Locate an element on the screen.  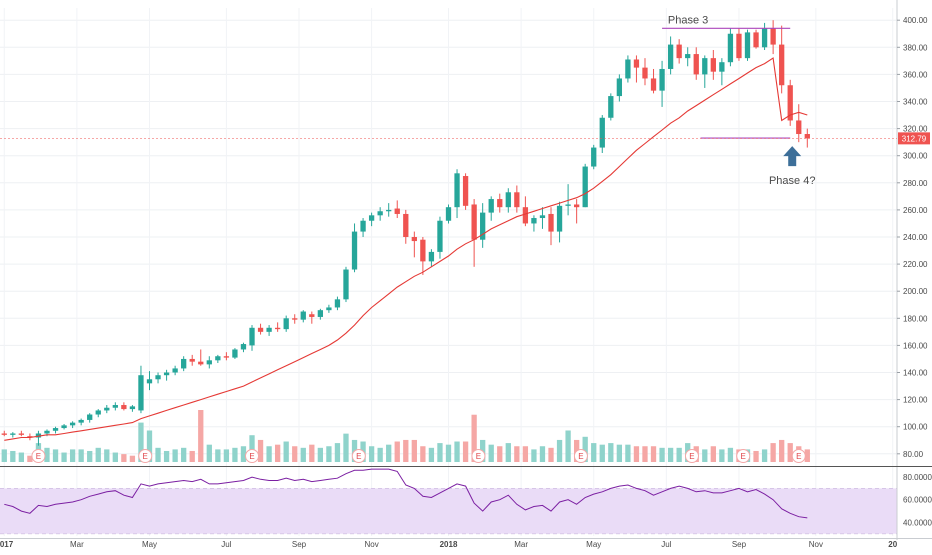
price-tick-label: 320.00 is located at coordinates (915, 129).